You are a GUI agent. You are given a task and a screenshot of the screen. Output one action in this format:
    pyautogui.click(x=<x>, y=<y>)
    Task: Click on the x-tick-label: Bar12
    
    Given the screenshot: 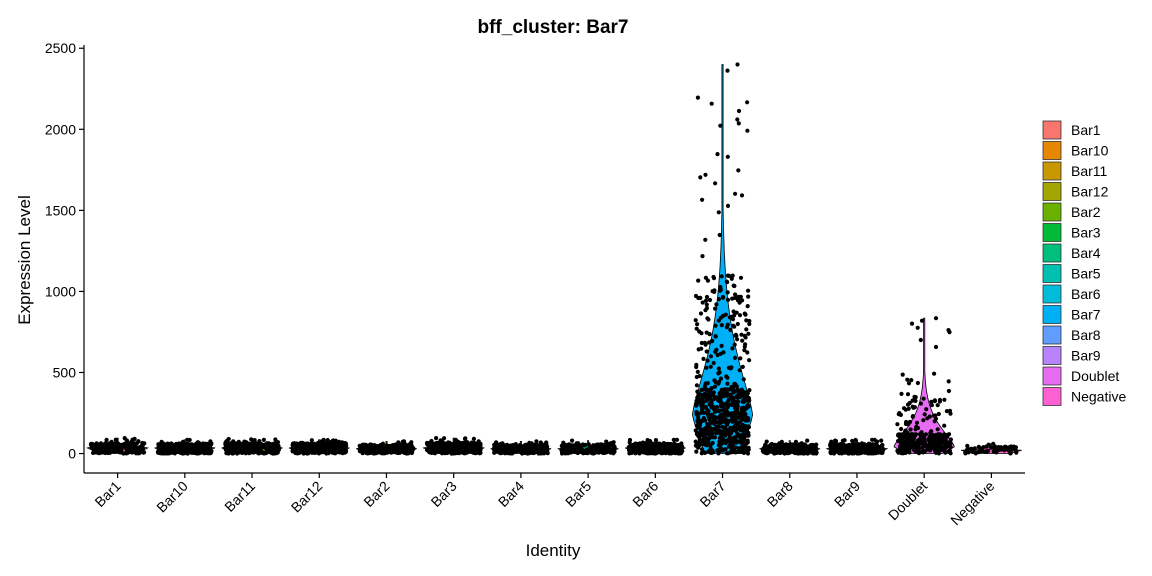 What is the action you would take?
    pyautogui.click(x=307, y=497)
    